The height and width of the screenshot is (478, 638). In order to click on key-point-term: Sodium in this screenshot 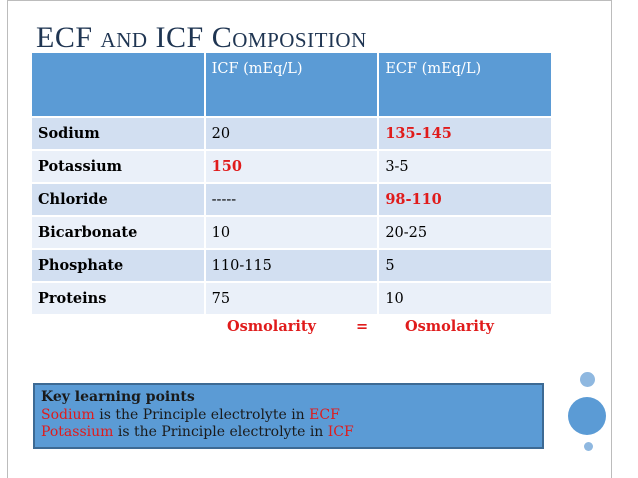, I will do `click(68, 414)`.